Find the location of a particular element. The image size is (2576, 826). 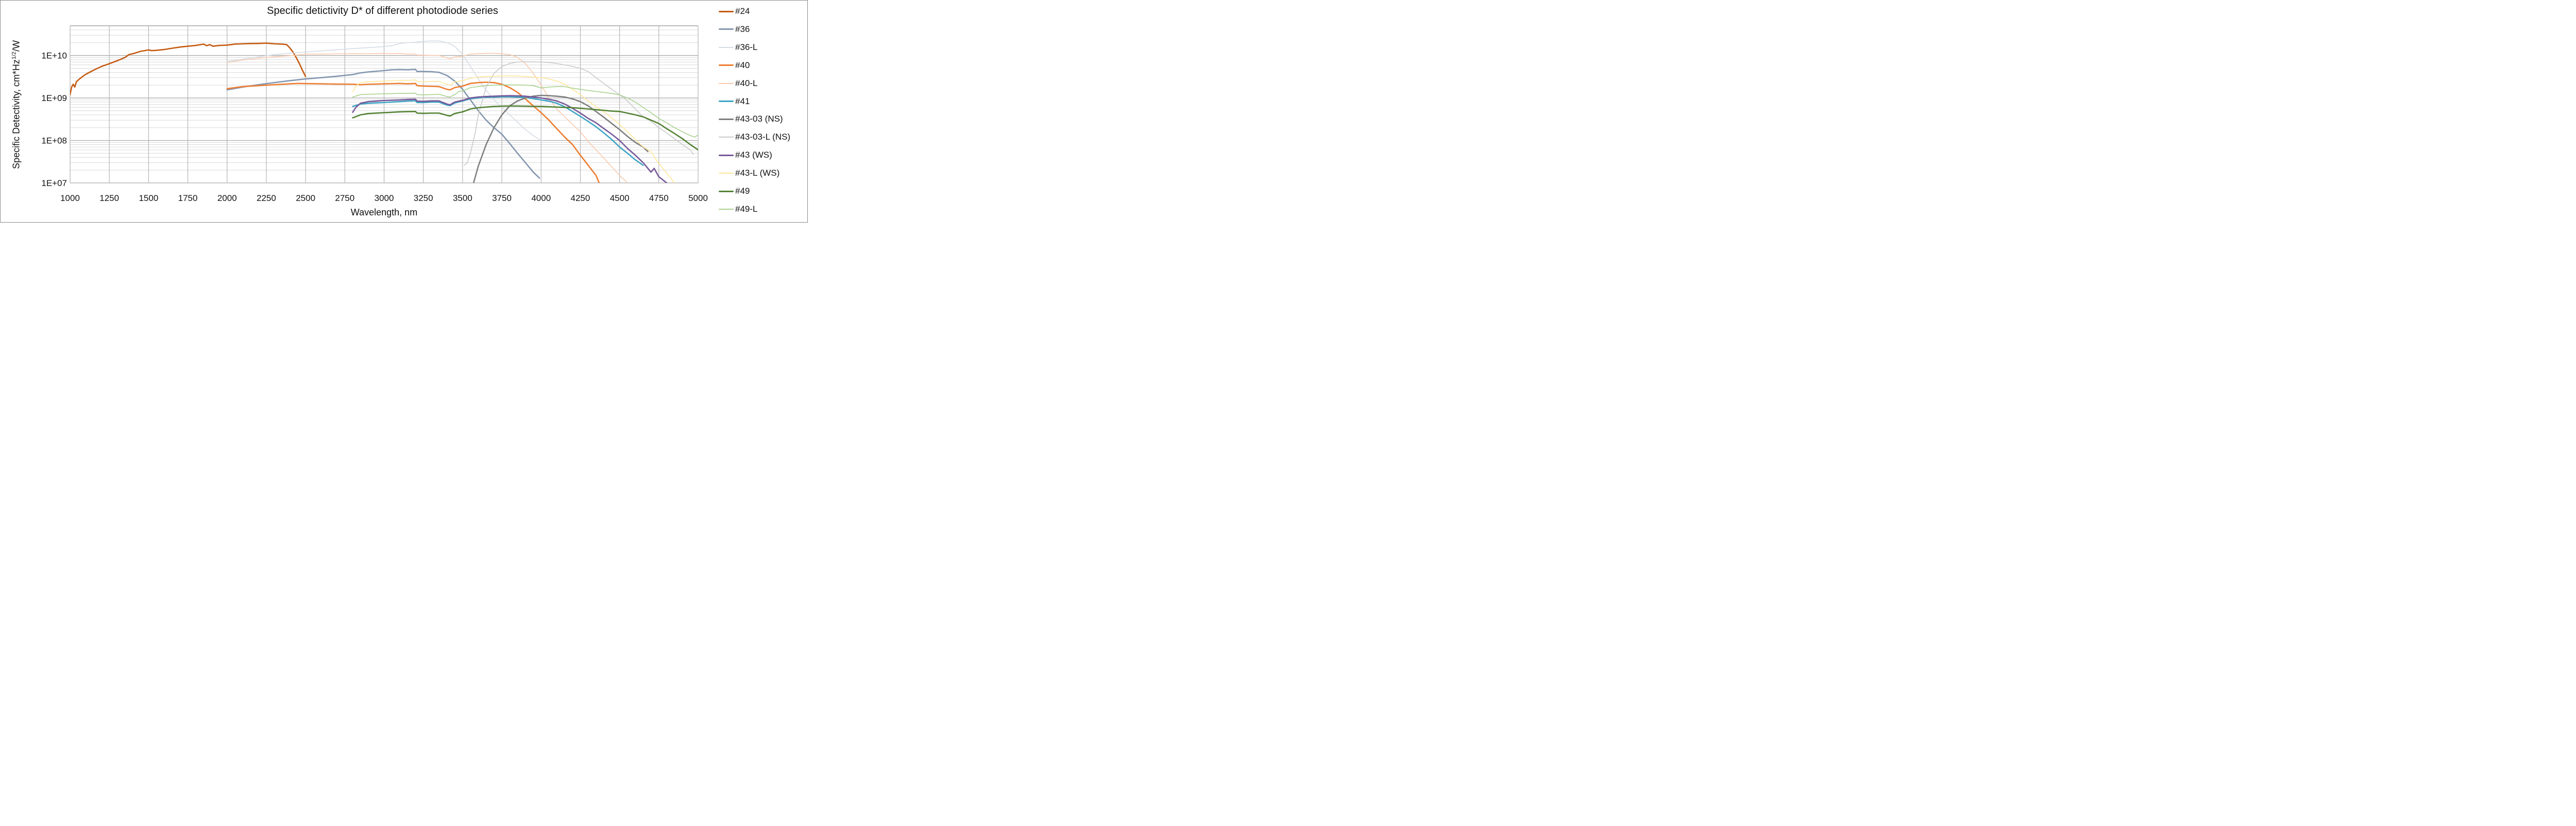

x-tick-label: 2750 is located at coordinates (344, 198).